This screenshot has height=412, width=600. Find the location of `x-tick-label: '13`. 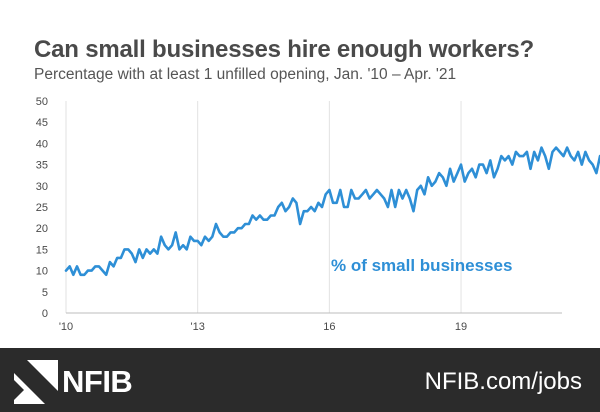

x-tick-label: '13 is located at coordinates (198, 327).